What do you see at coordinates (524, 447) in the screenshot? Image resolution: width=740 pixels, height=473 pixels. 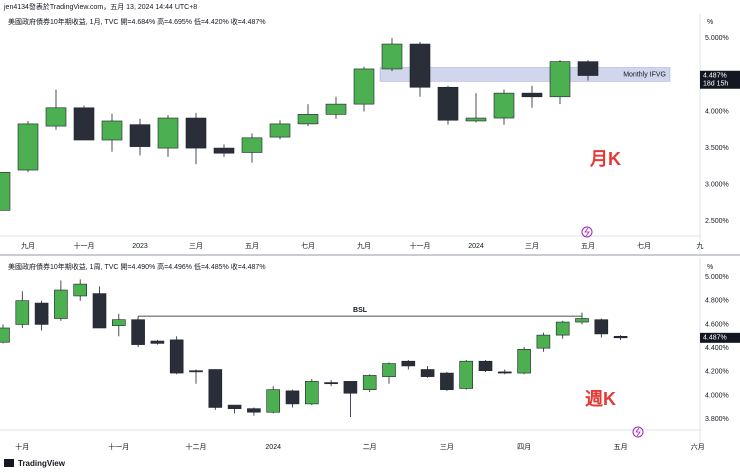 I see `x-tick-label: 四月` at bounding box center [524, 447].